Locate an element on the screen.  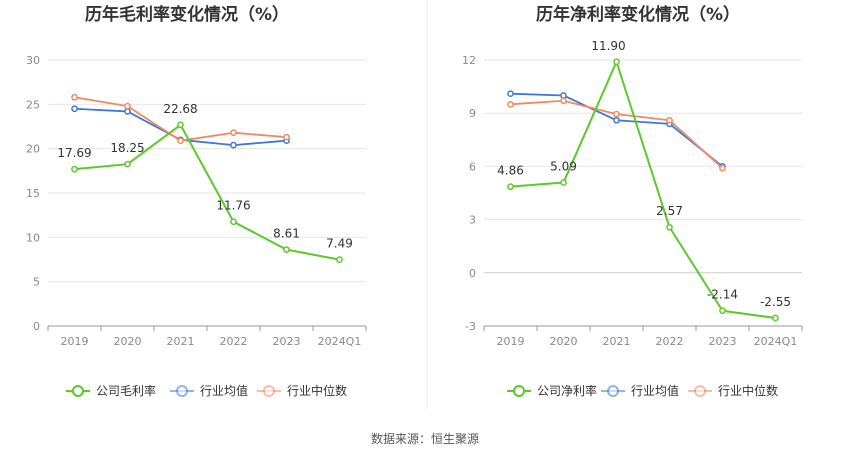
legend-item: 公司净利率 is located at coordinates (552, 390).